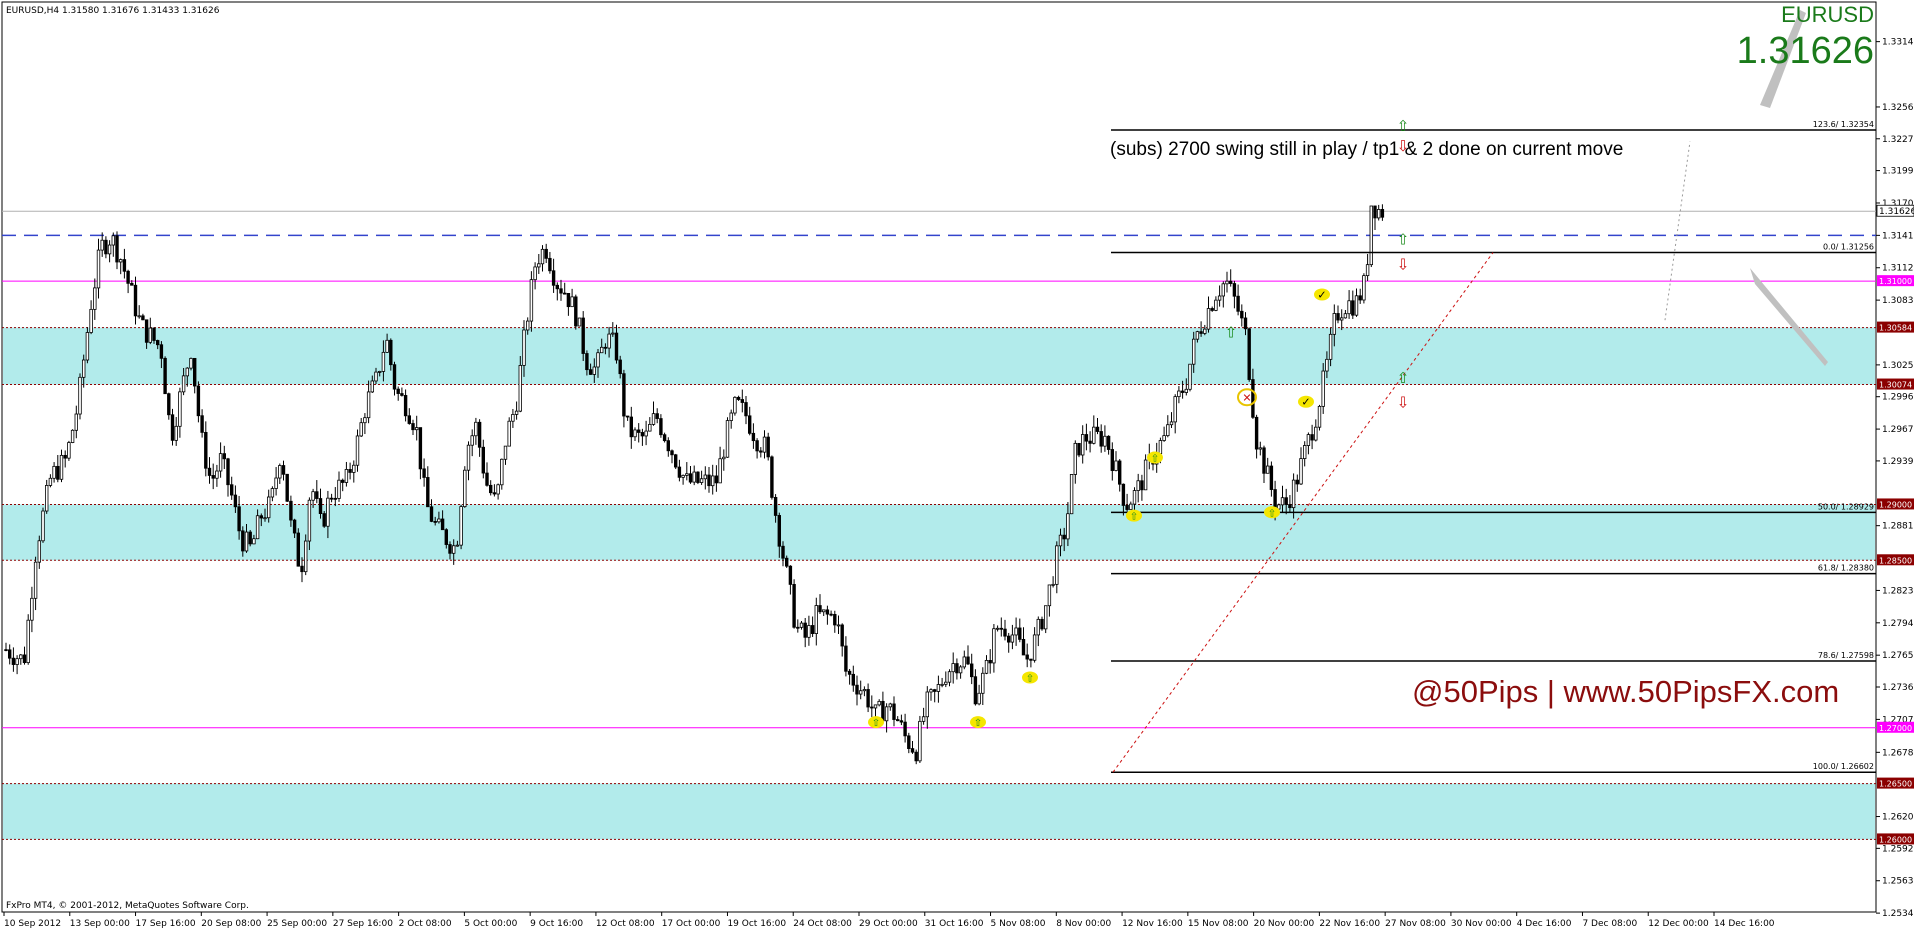  I want to click on zone-price-badge-text: 1.26500, so click(1895, 784).